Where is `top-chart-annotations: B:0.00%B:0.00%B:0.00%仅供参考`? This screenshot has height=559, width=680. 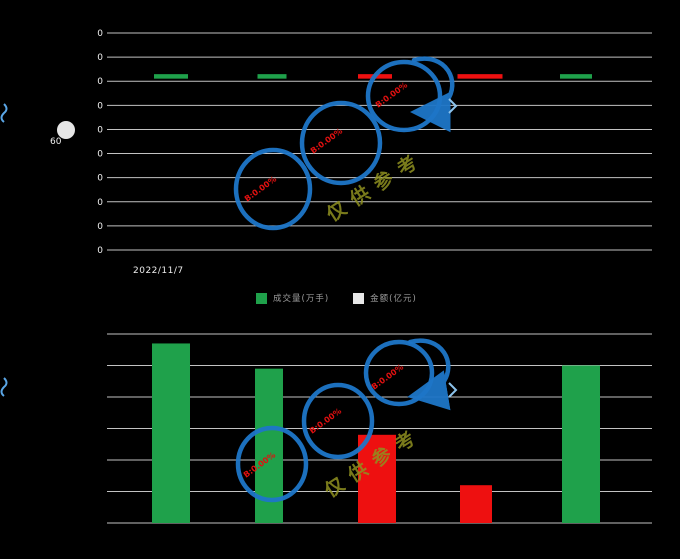
top-chart-annotations: B:0.00%B:0.00%B:0.00%仅供参考 is located at coordinates (344, 143).